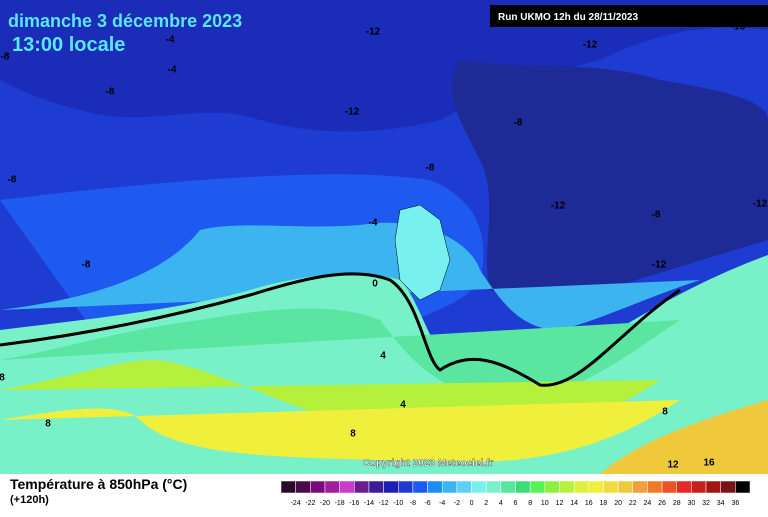  Describe the element at coordinates (530, 503) in the screenshot. I see `legend-label: 8` at that location.